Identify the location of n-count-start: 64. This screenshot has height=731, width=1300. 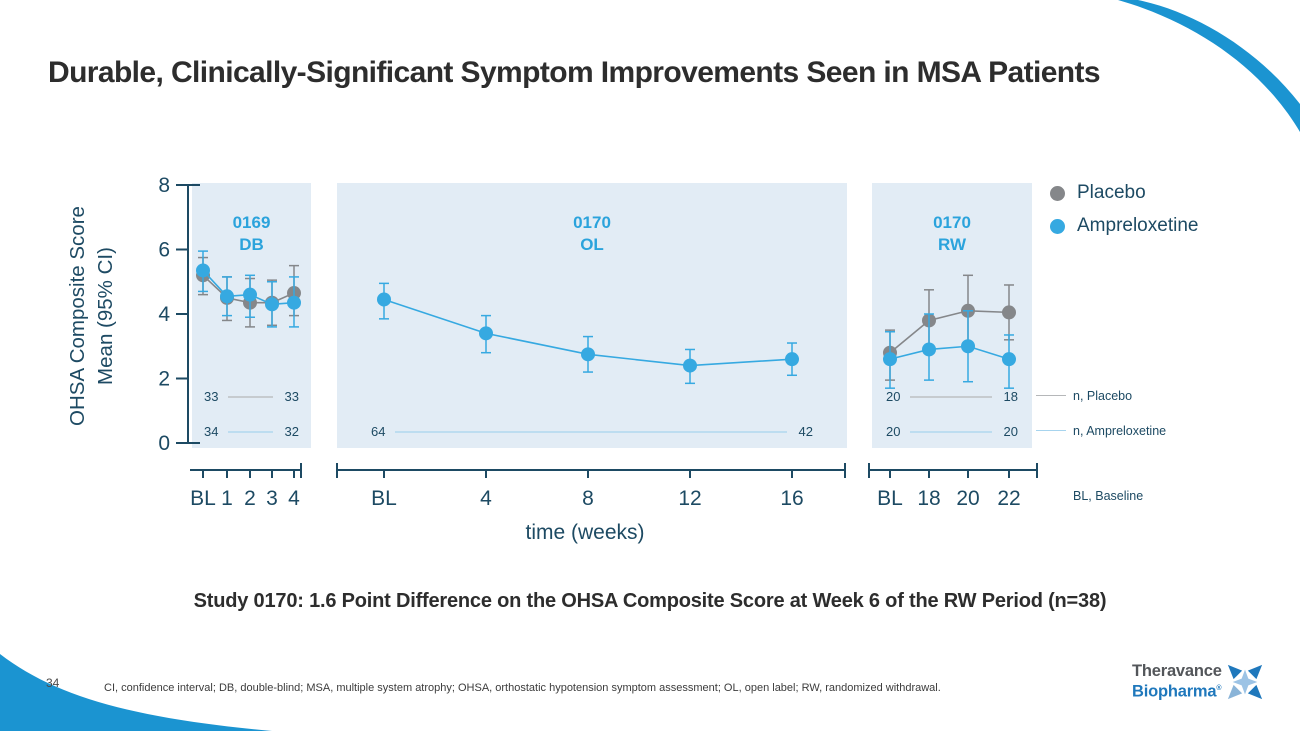
(378, 431).